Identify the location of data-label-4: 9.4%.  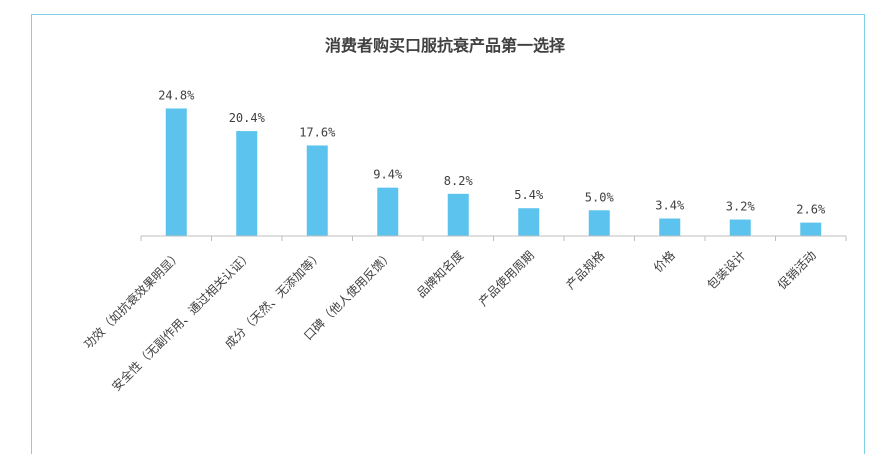
(388, 175).